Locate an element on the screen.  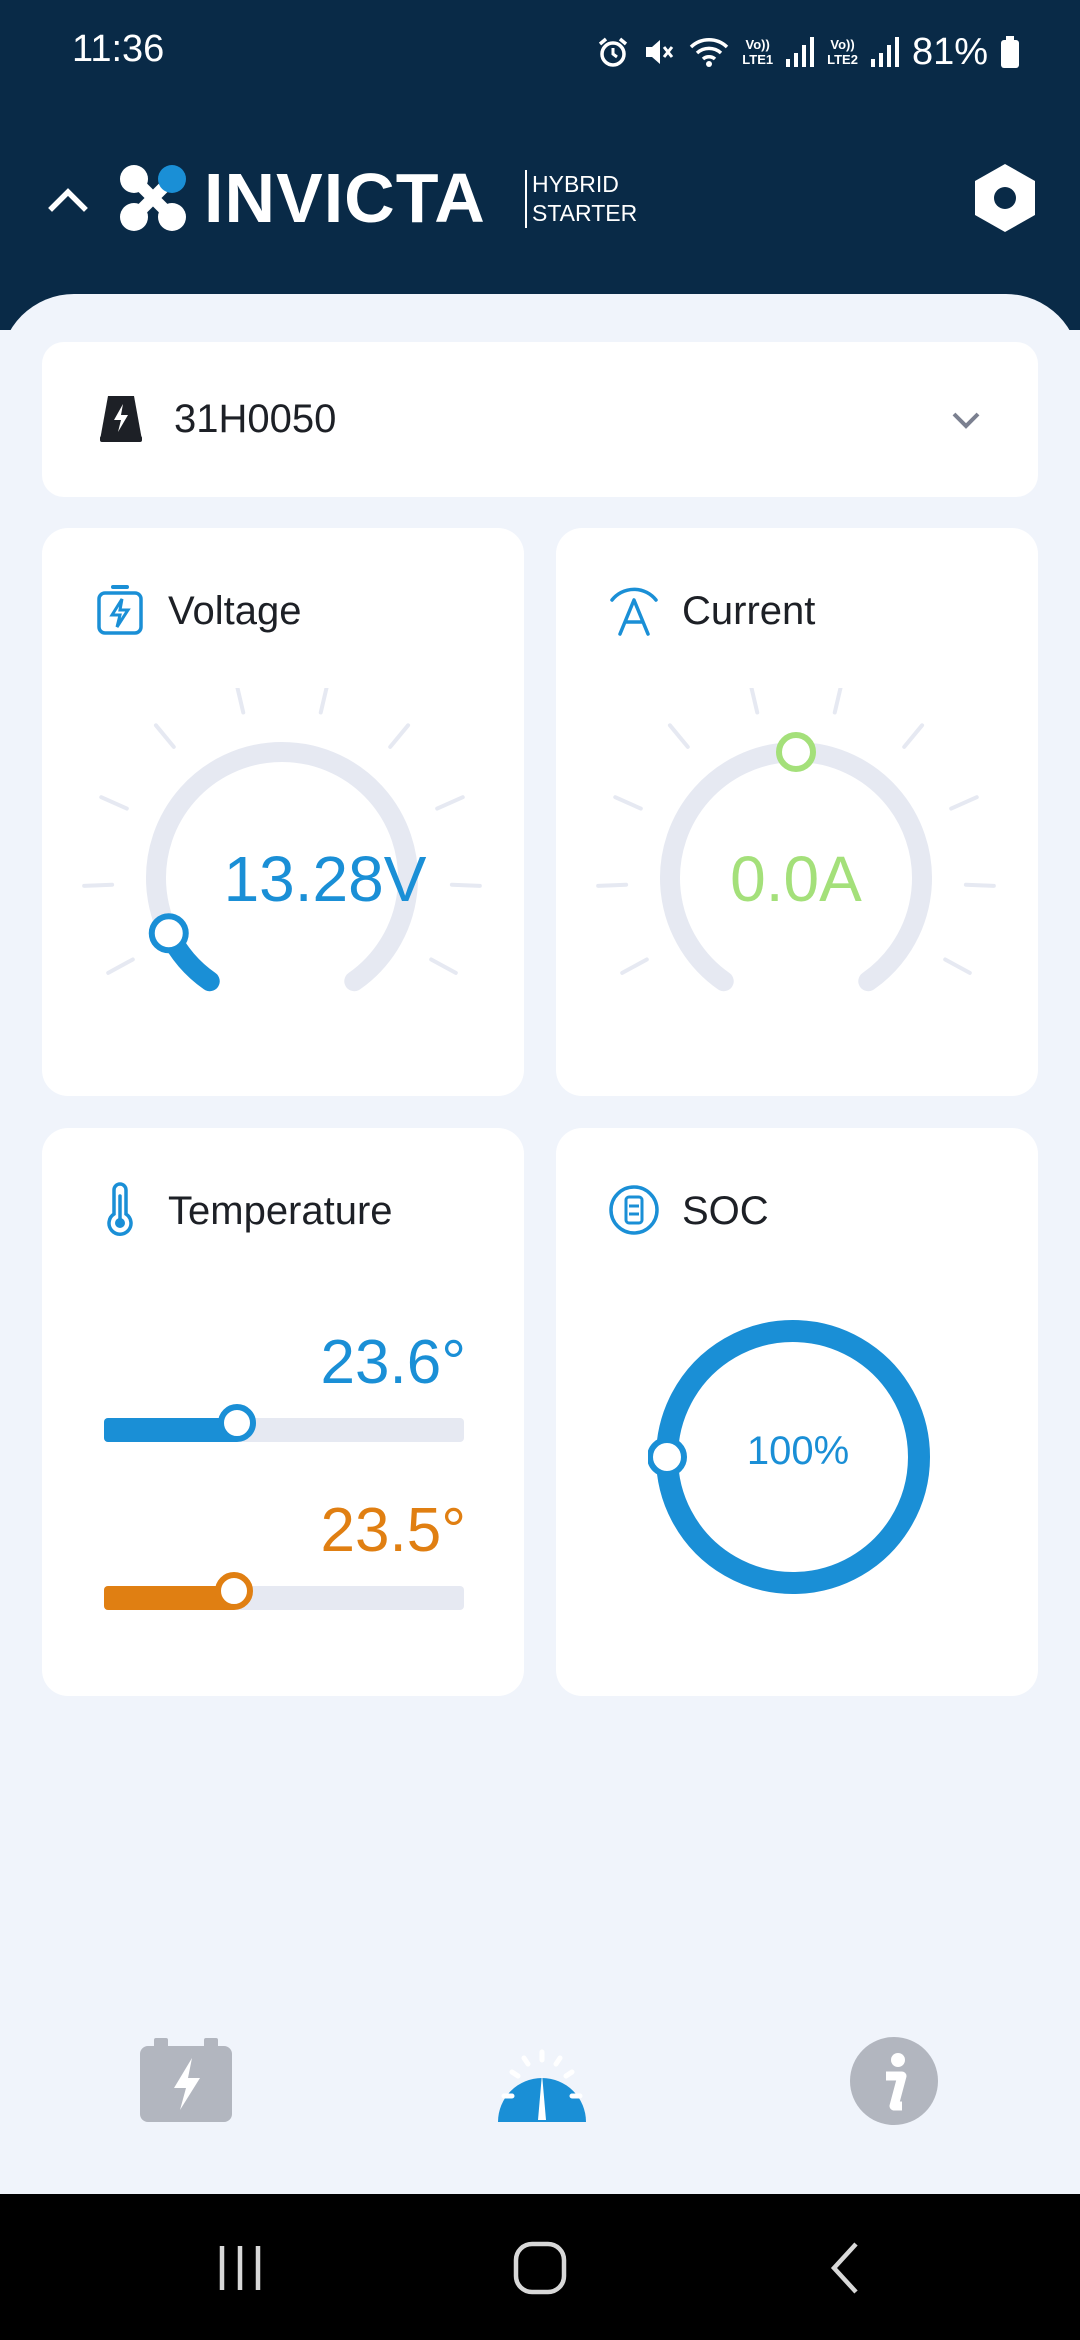
home-icon is located at coordinates (540, 2268).